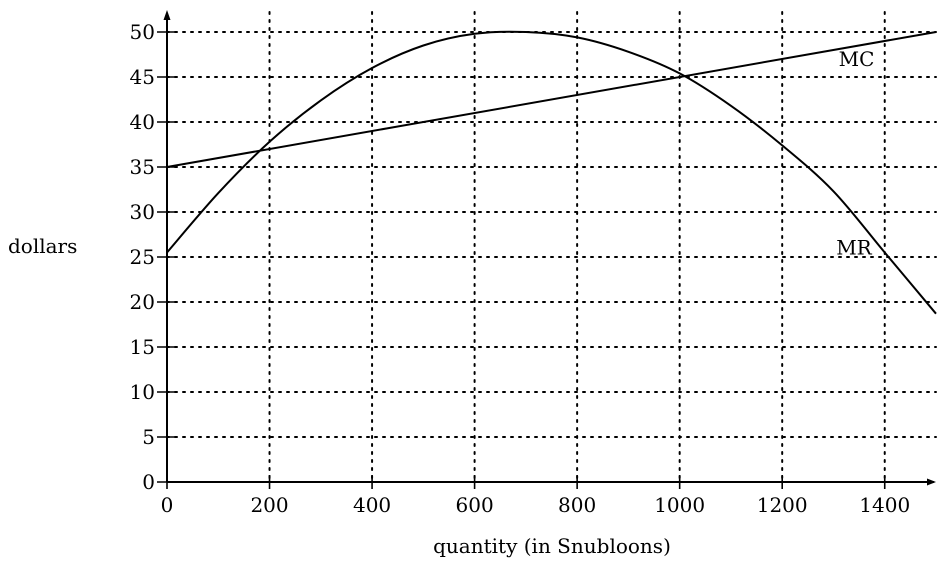 This screenshot has width=937, height=563. Describe the element at coordinates (854, 247) in the screenshot. I see `series-label-mr: MR` at that location.